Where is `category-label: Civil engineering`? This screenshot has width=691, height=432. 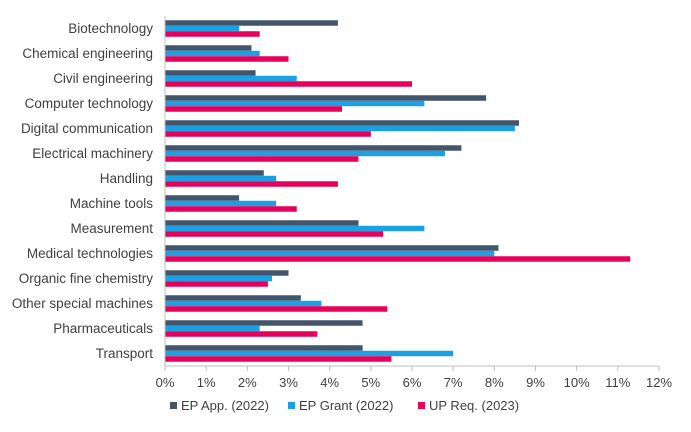 category-label: Civil engineering is located at coordinates (103, 78).